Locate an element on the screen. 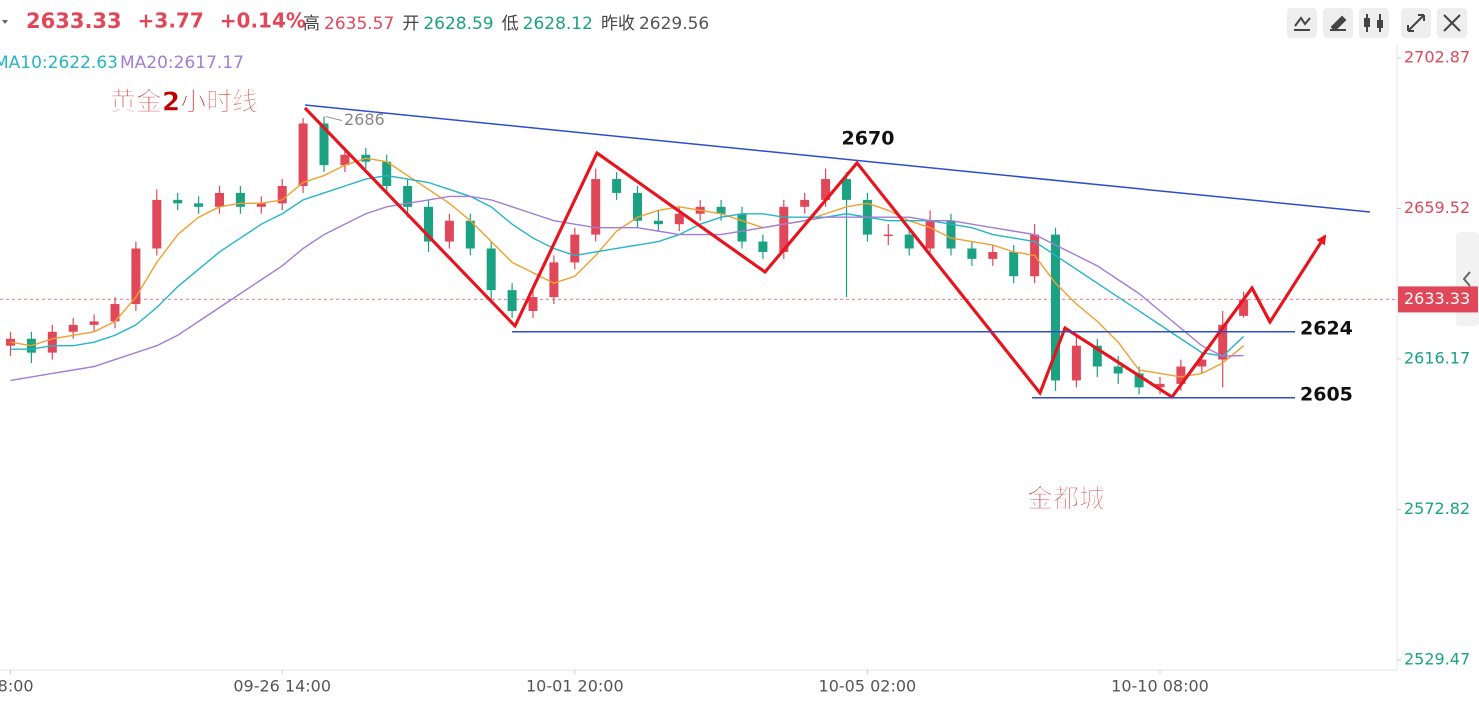  x-tick-label: 10-10 08:00 is located at coordinates (1160, 686).